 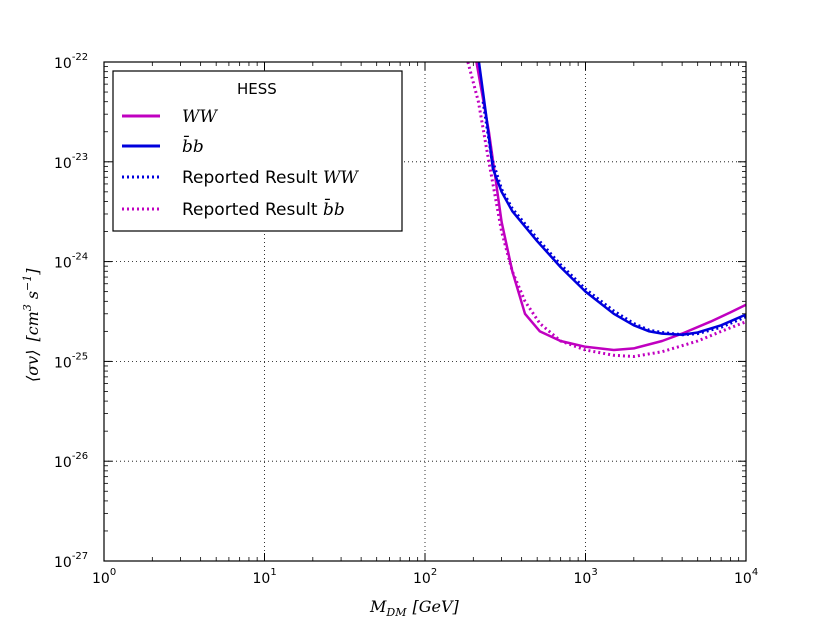 What do you see at coordinates (425, 577) in the screenshot?
I see `x-tick-label: 10²` at bounding box center [425, 577].